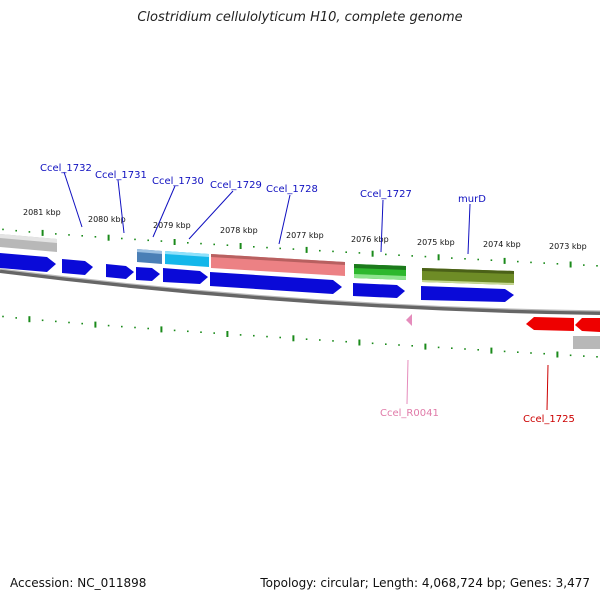 The height and width of the screenshot is (600, 600). Describe the element at coordinates (107, 219) in the screenshot. I see `scale-label-2080: 2080 kbp` at that location.